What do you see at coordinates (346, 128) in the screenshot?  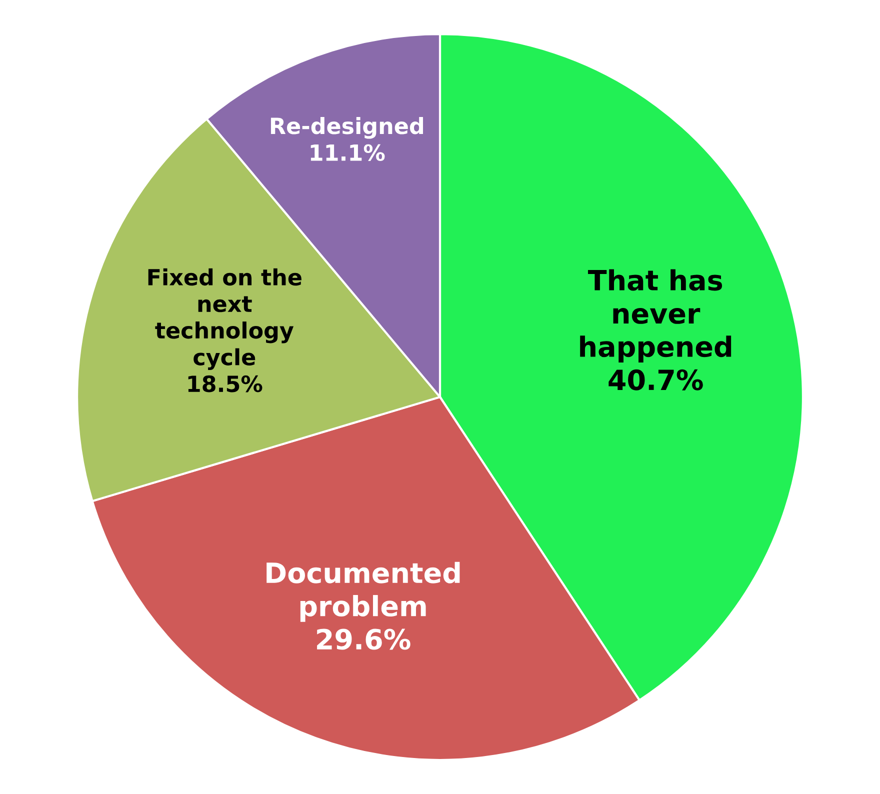 I see `slice-label: Re-designed` at bounding box center [346, 128].